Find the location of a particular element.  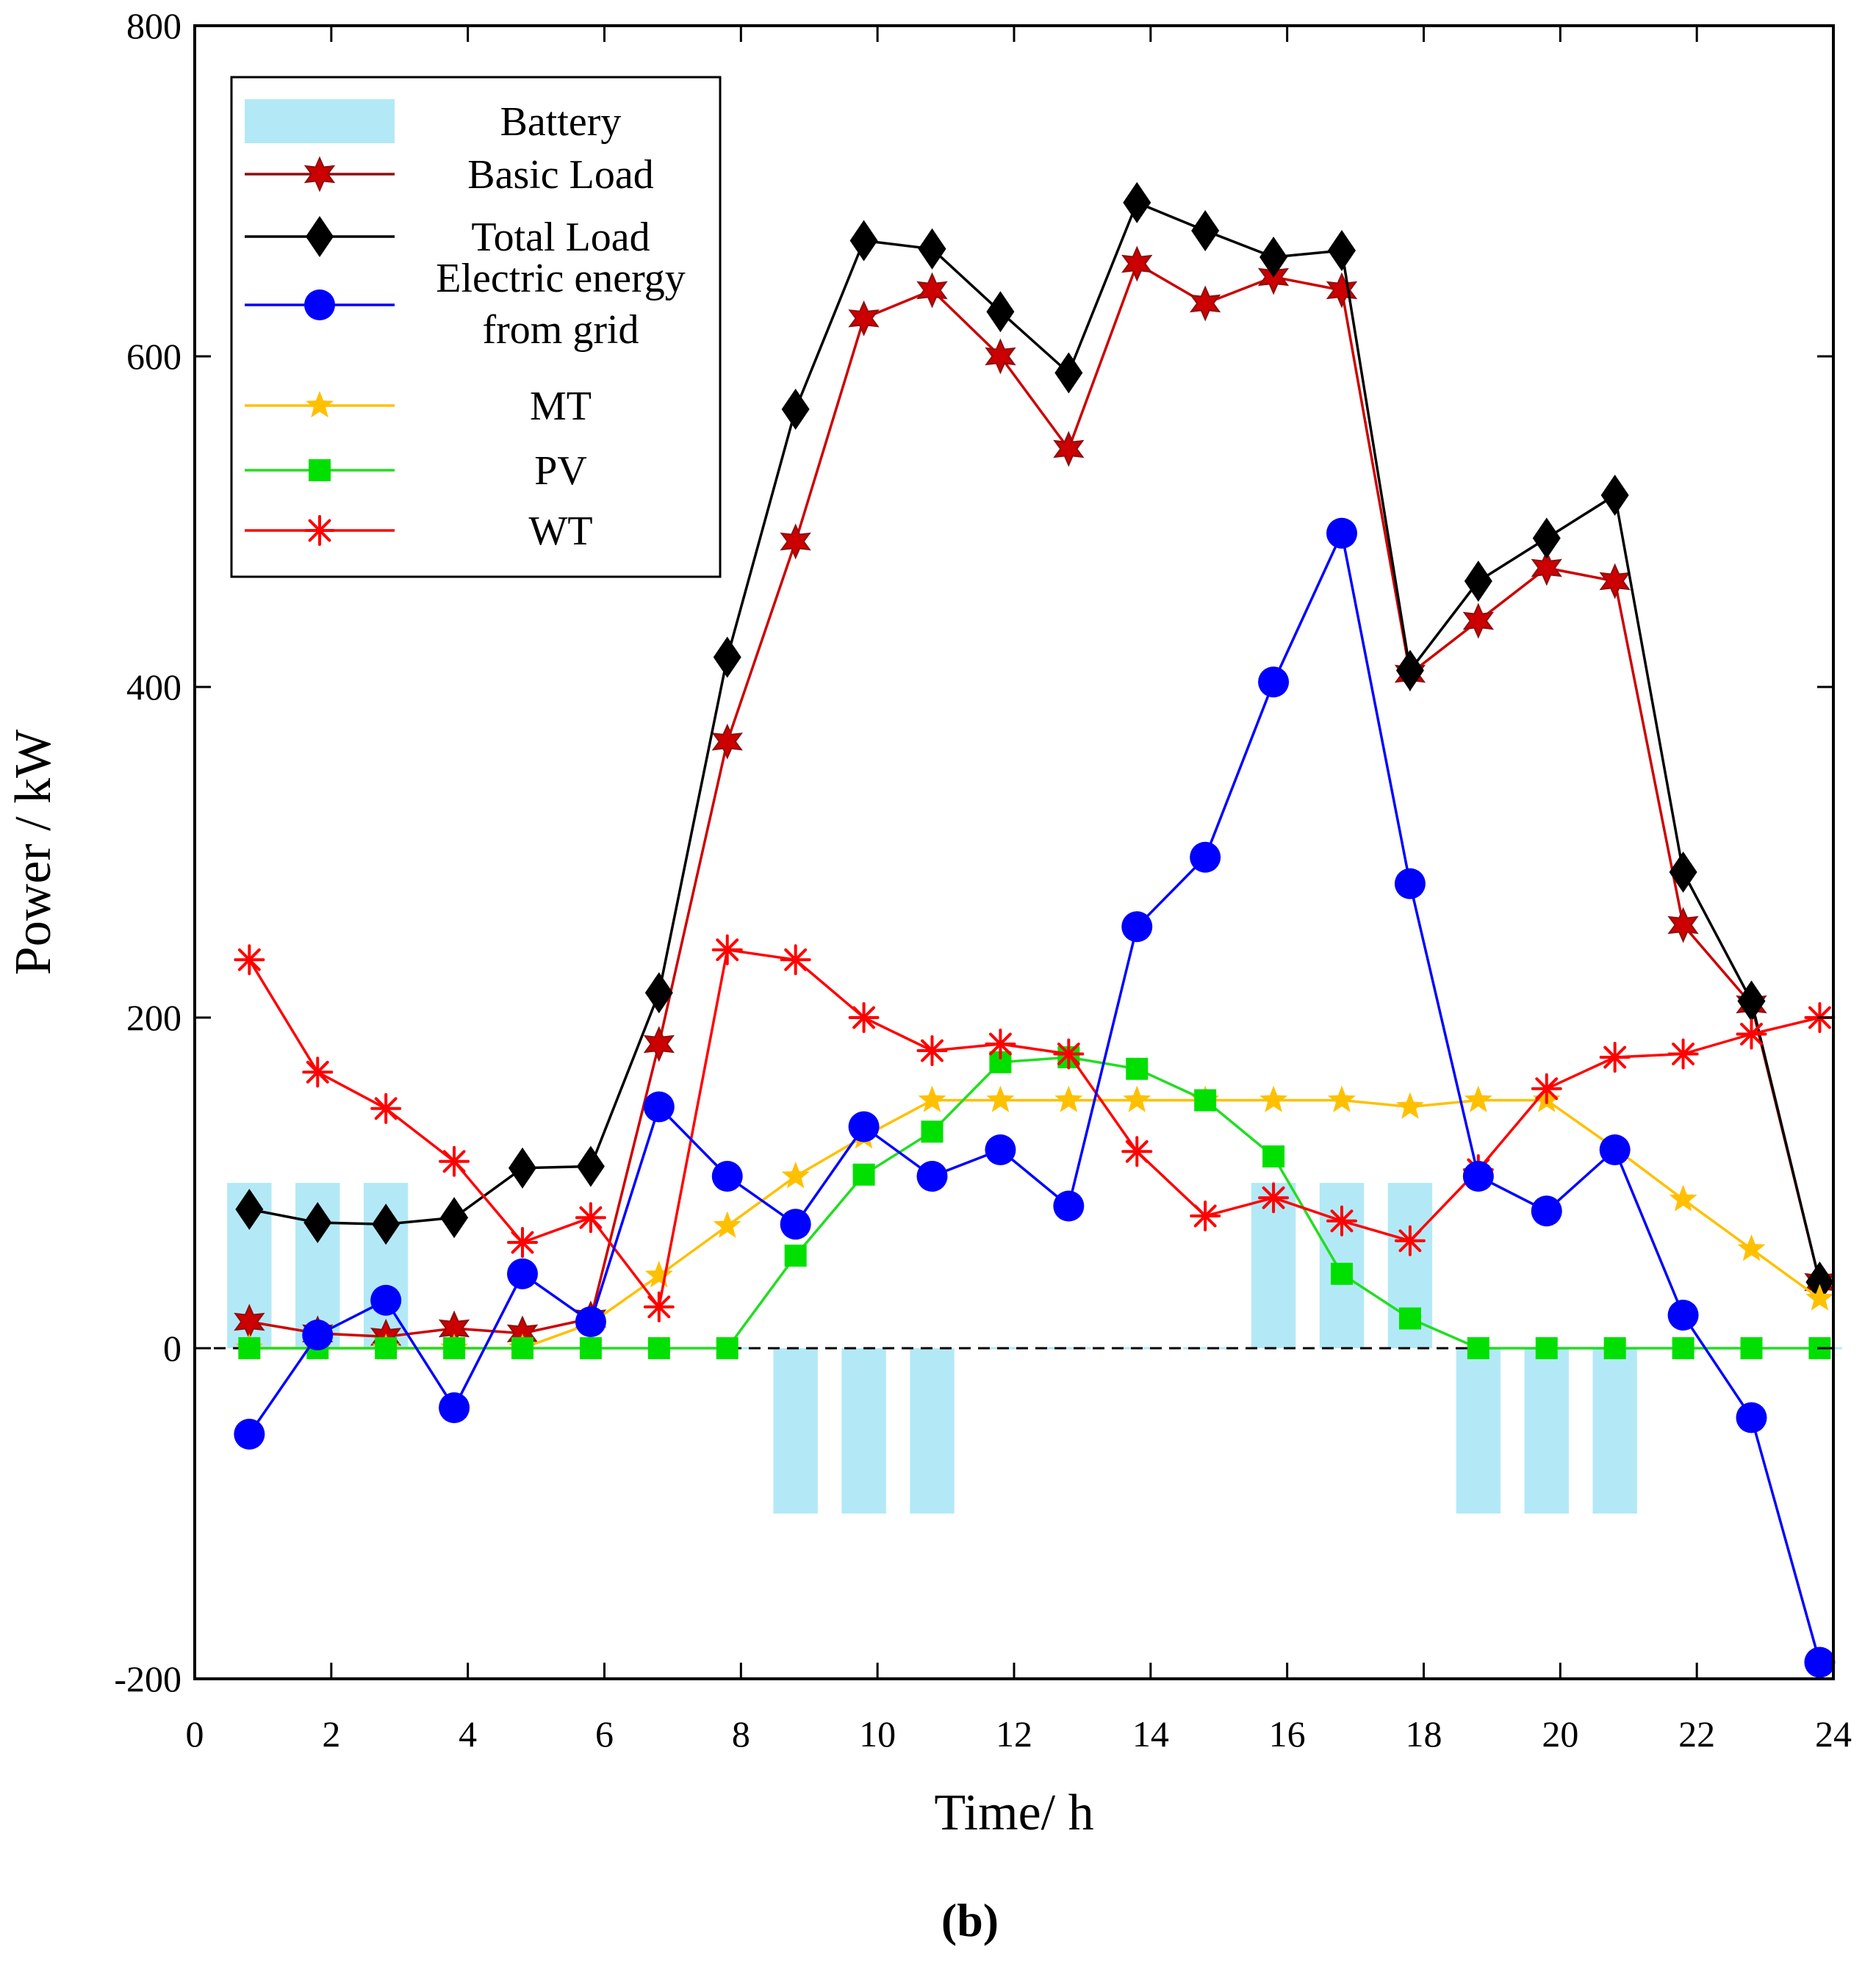

x-tick-label: 22 is located at coordinates (1696, 1734).